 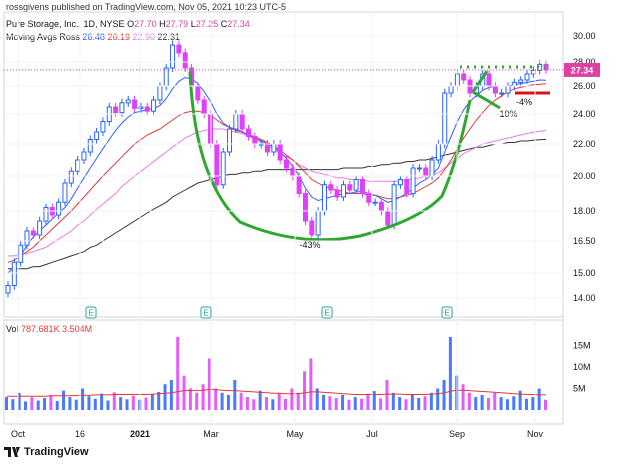 I want to click on last-price-box, so click(x=582, y=69).